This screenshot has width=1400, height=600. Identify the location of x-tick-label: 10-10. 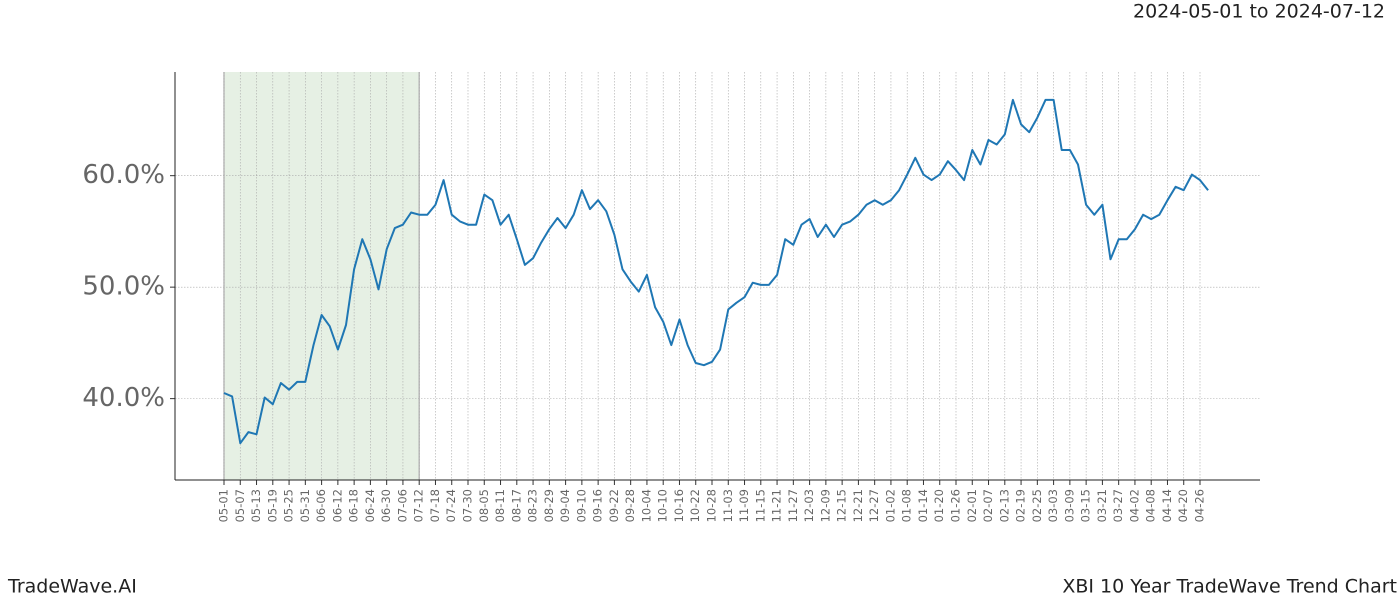
(663, 505).